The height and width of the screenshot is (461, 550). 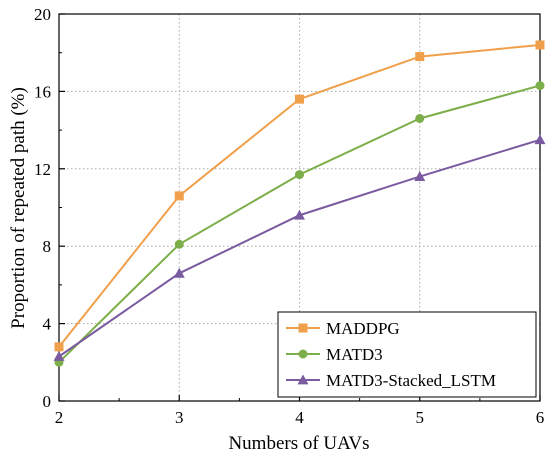 I want to click on y-tick-label: 8, so click(x=47, y=246).